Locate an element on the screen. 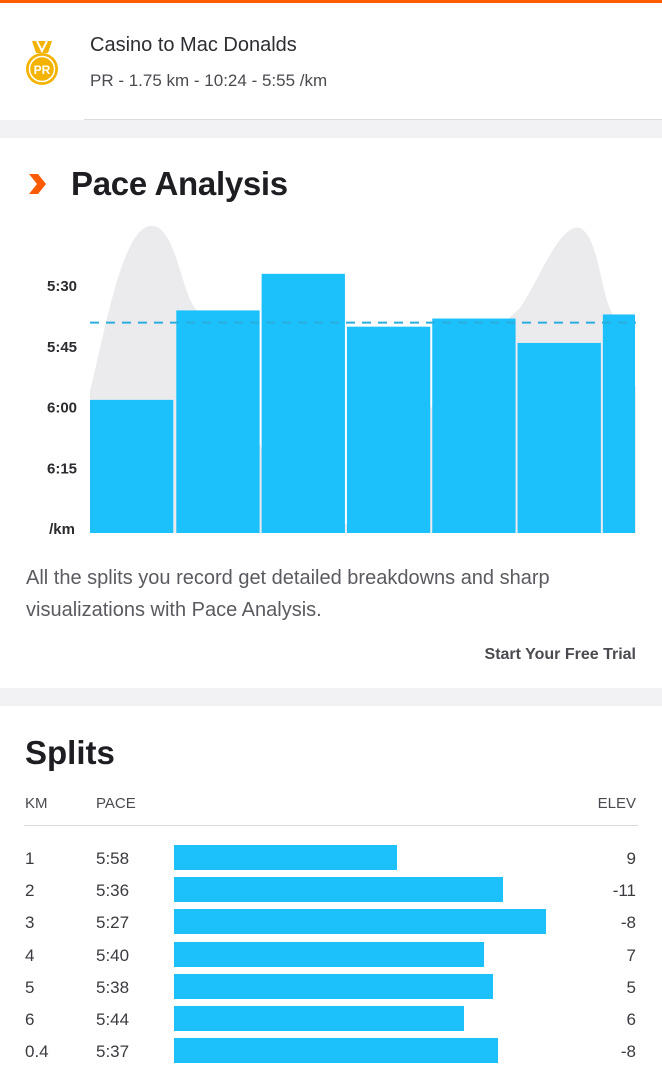  split-km: 4 is located at coordinates (30, 955).